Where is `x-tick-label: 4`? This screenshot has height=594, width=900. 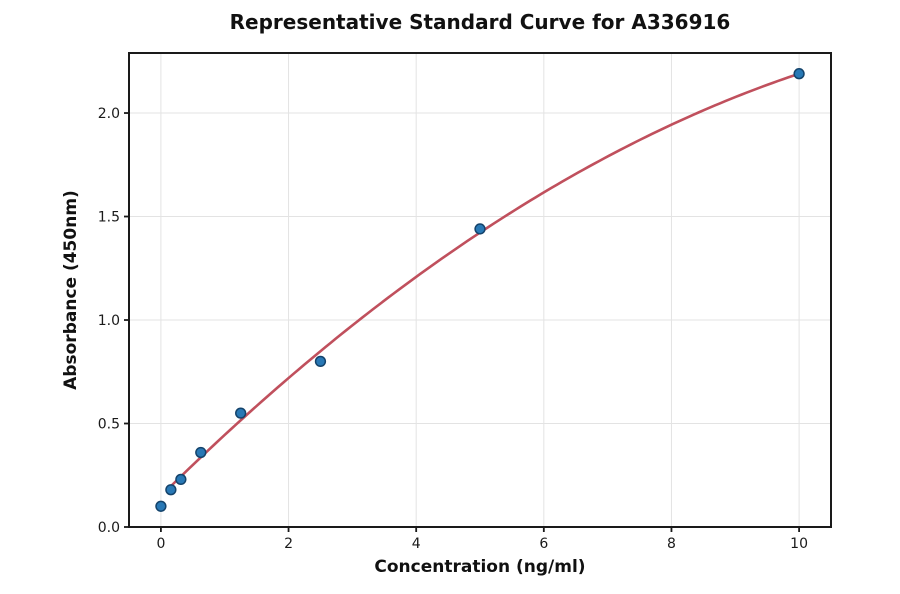 x-tick-label: 4 is located at coordinates (416, 544).